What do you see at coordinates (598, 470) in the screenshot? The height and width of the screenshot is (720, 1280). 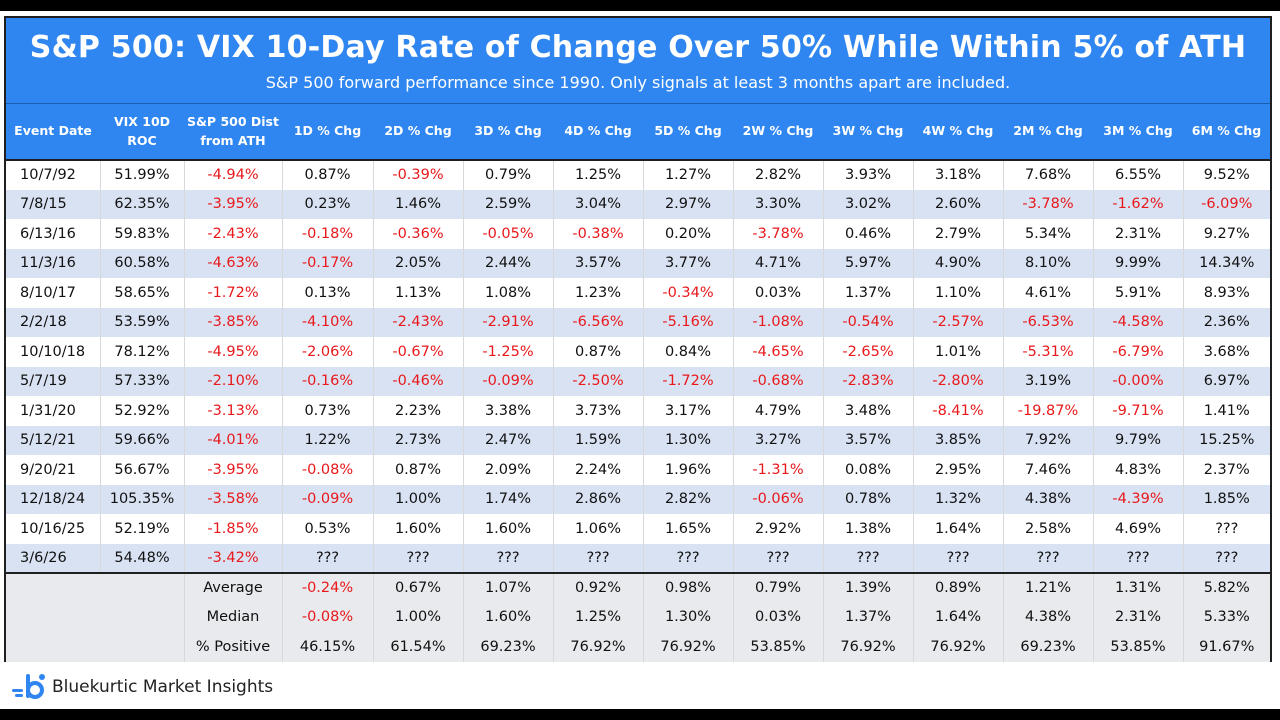 I see `value-cell: 2.24%` at bounding box center [598, 470].